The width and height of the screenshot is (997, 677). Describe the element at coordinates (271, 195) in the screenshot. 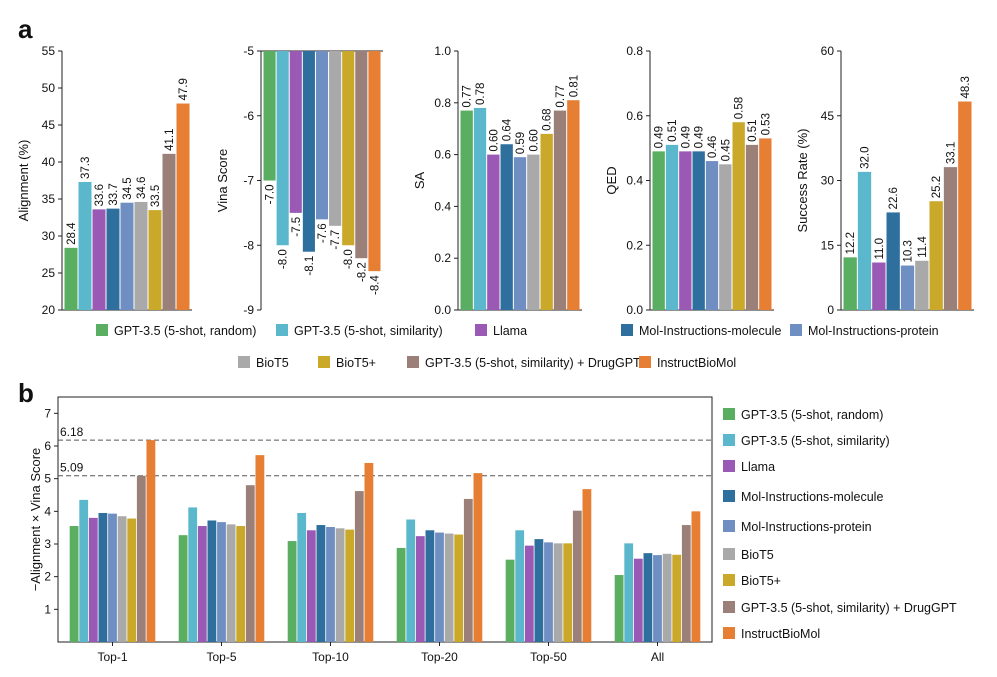

I see `bar-value-label: -7.0` at that location.